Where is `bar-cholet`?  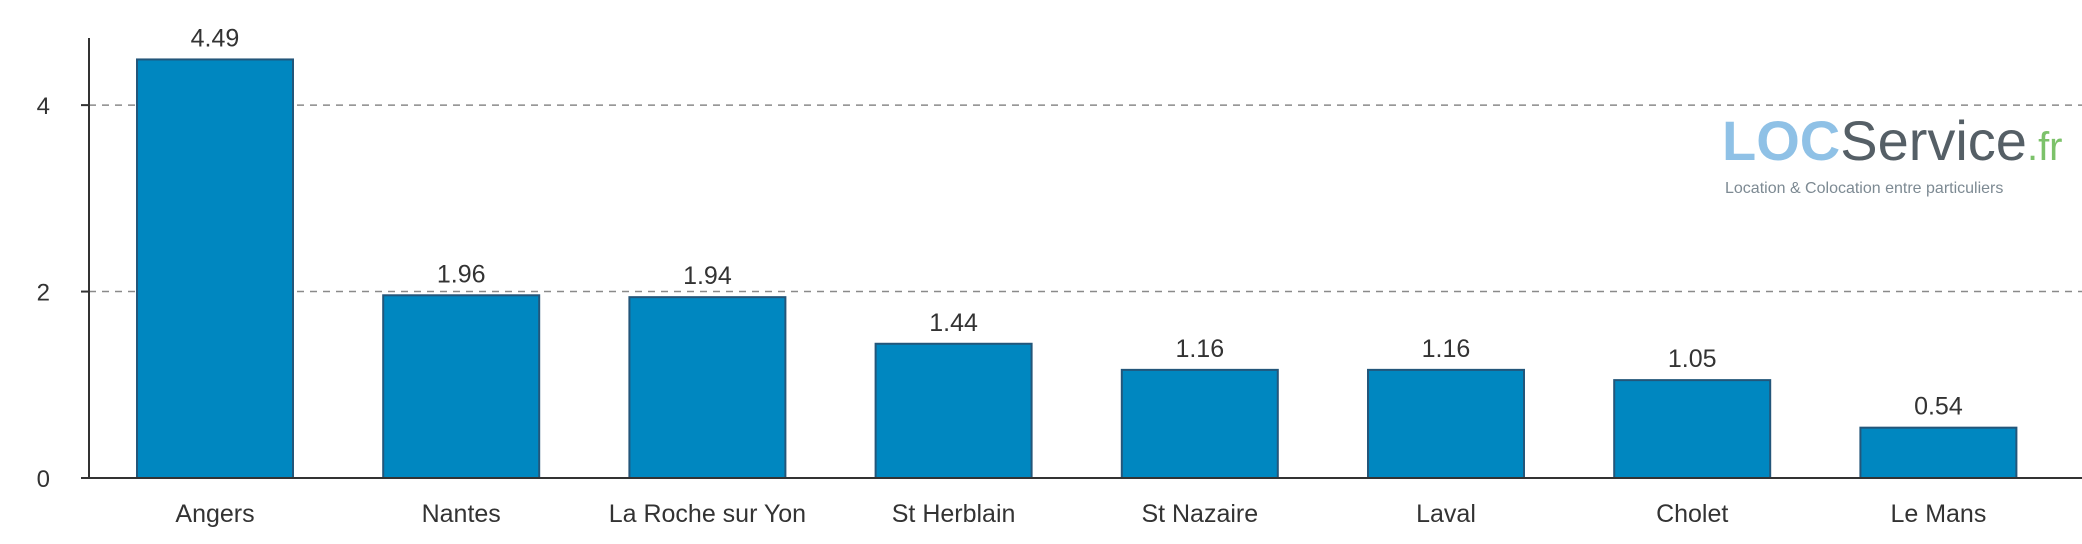 bar-cholet is located at coordinates (1692, 429).